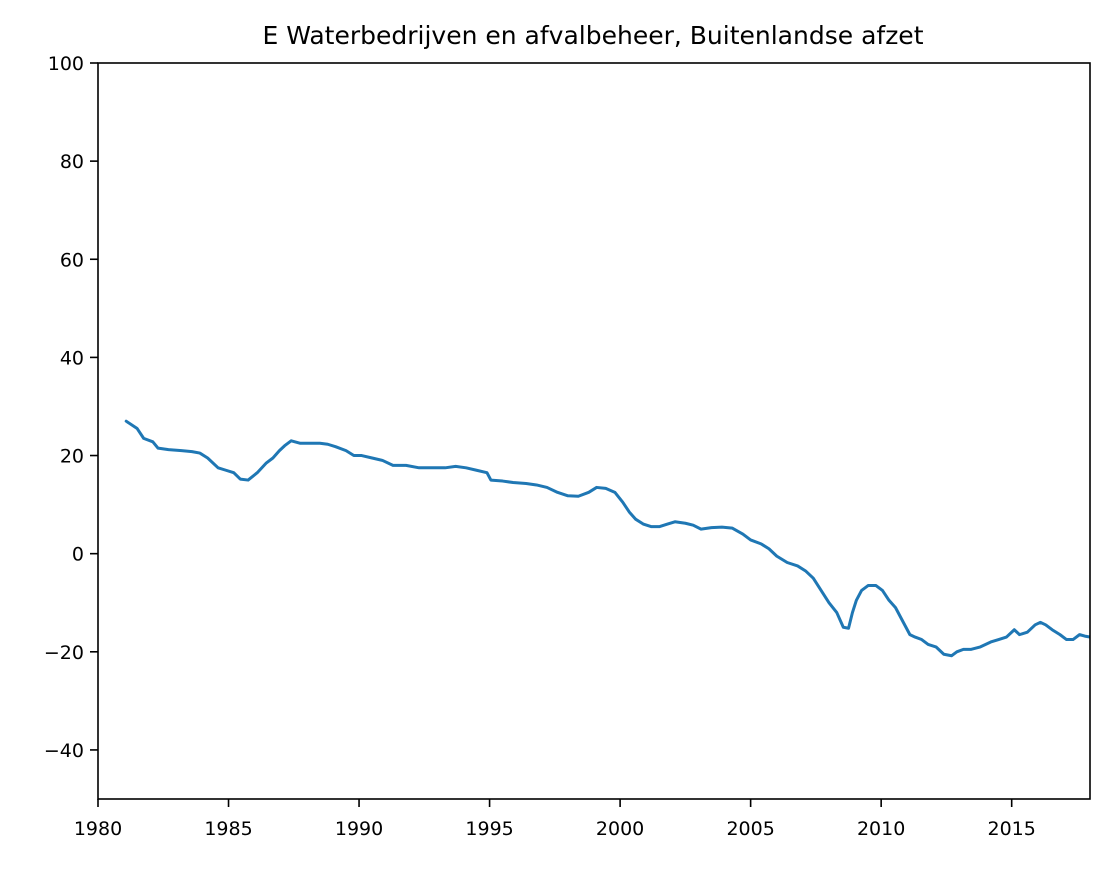  What do you see at coordinates (98, 829) in the screenshot?
I see `x-tick-label: 1980` at bounding box center [98, 829].